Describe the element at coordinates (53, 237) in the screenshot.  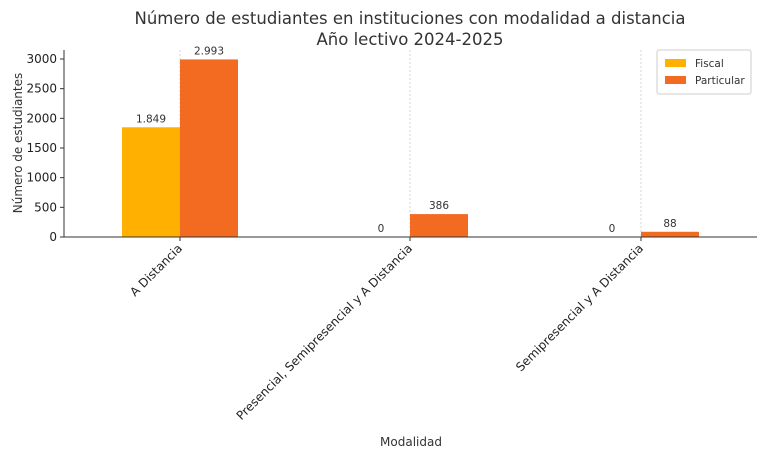
I see `y-tick-label-0: 0` at that location.